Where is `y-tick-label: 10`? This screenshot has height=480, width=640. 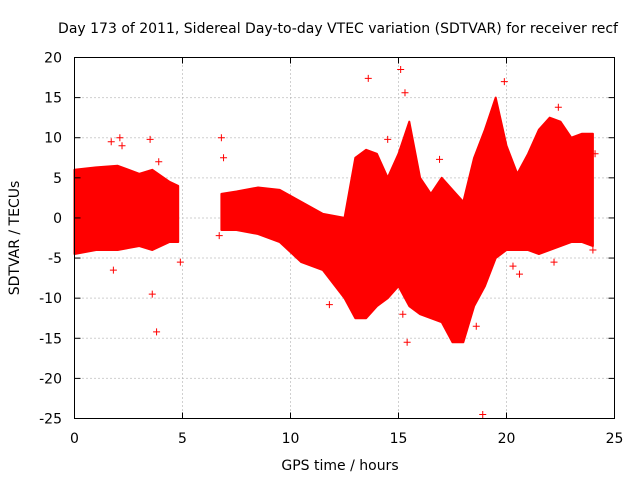 y-tick-label: 10 is located at coordinates (53, 139).